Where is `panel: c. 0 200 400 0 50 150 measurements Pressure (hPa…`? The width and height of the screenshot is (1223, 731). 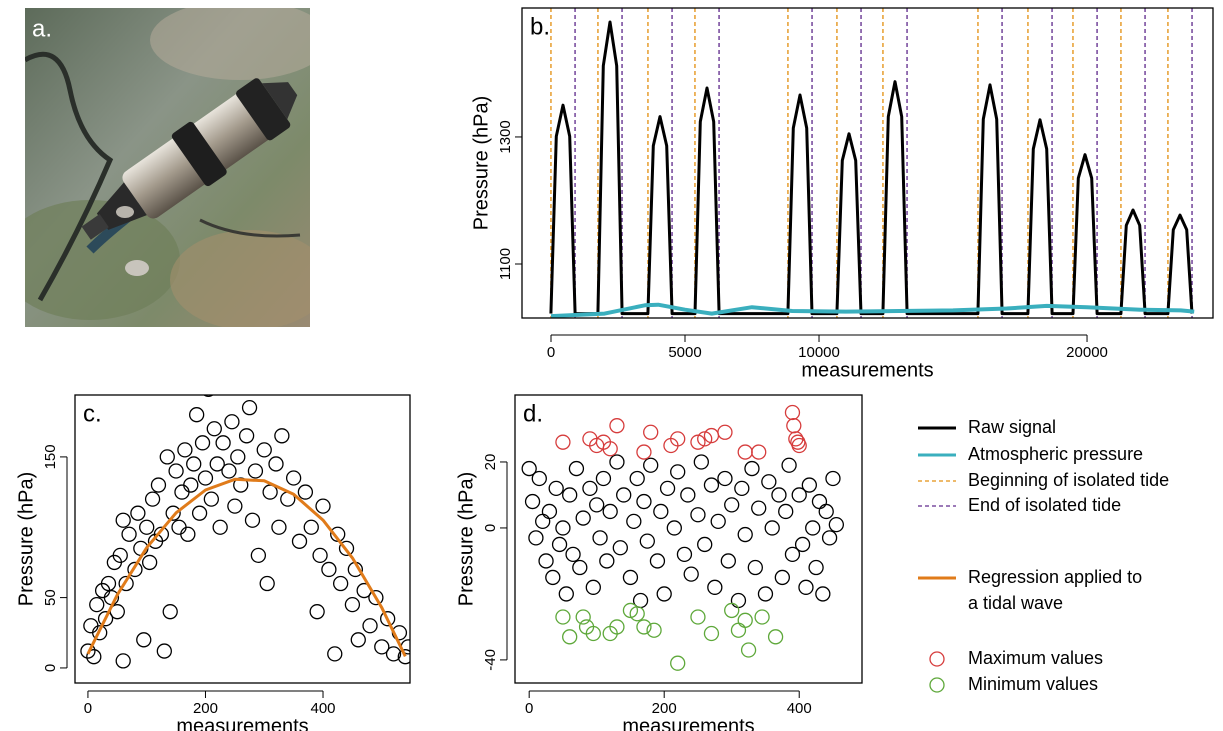 panel: c. 0 200 400 0 50 150 measurements Pressure (hPa… is located at coordinates (213, 562).